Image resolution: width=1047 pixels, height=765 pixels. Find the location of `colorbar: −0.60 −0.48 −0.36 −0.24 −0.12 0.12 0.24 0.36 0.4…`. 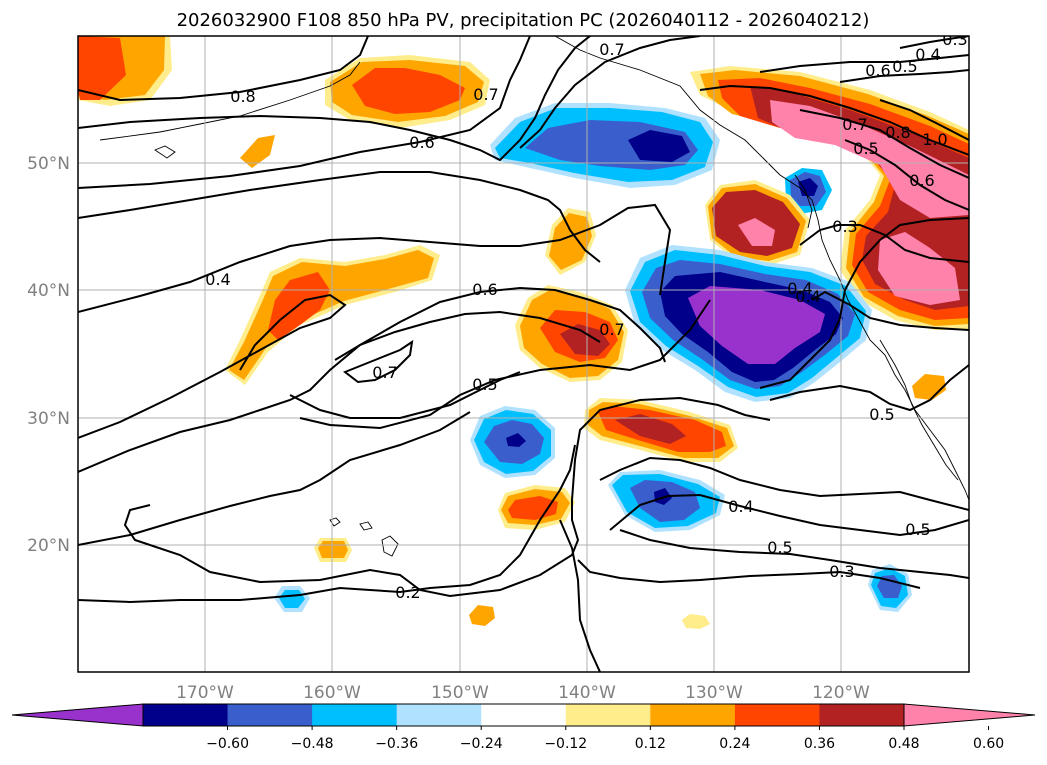

colorbar: −0.60 −0.48 −0.36 −0.24 −0.12 0.12 0.24 0.36 0.4… is located at coordinates (523, 727).